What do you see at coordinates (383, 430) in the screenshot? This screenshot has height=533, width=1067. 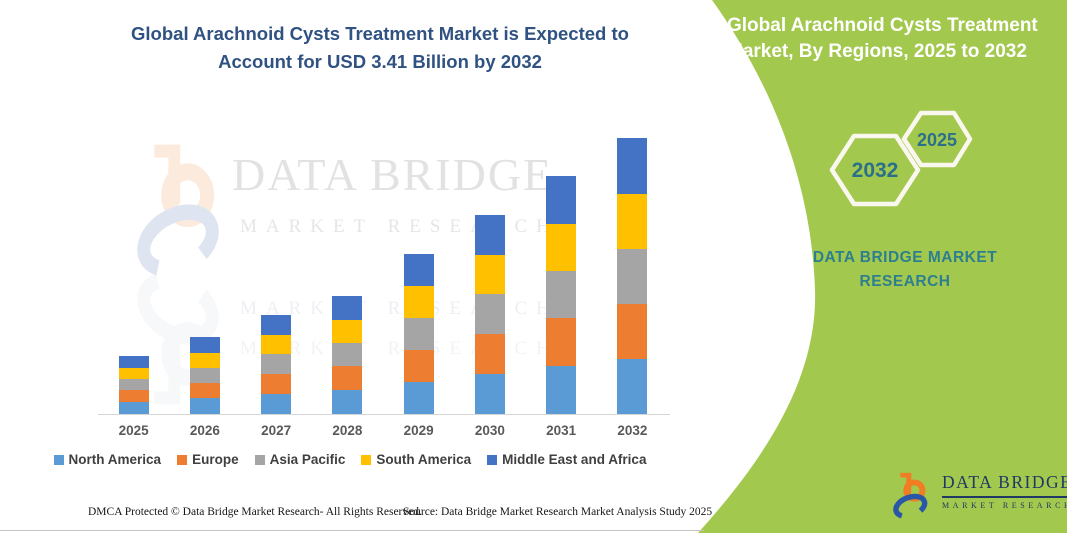 I see `x-axis-labels: 2025 2026 2027 2028 2029 2030 2031 2032` at bounding box center [383, 430].